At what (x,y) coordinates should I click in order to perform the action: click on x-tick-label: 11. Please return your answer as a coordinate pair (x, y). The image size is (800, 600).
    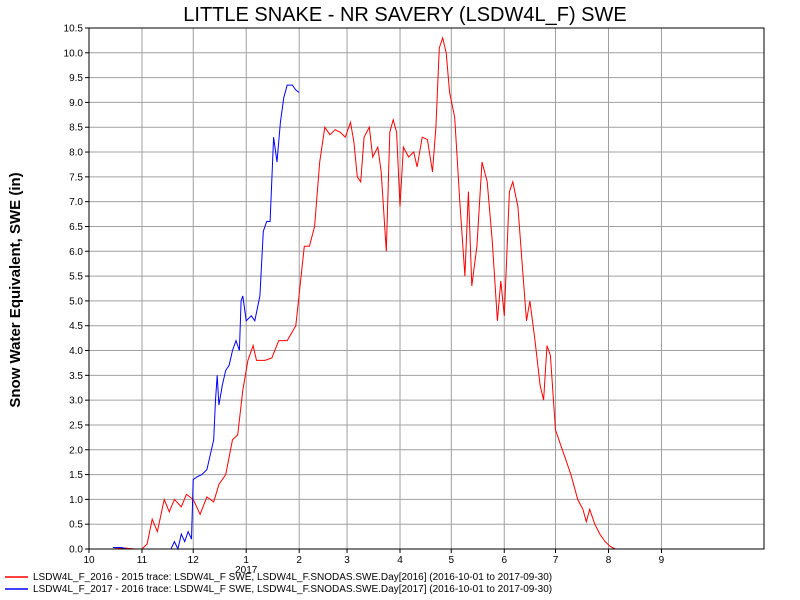
    Looking at the image, I should click on (142, 560).